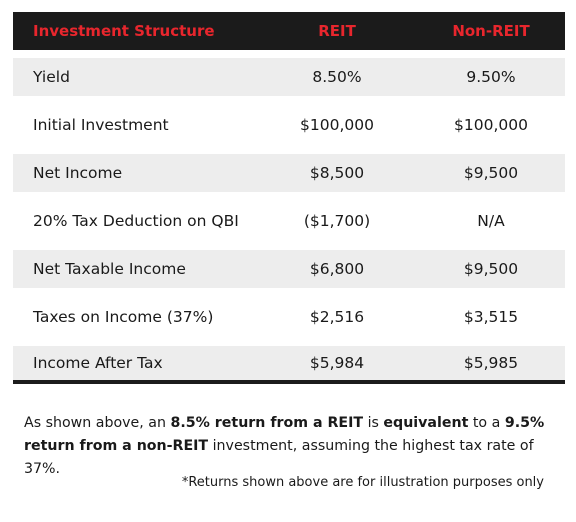  Describe the element at coordinates (289, 125) in the screenshot. I see `table-row: Initial Investment $100,000 $100,000` at that location.